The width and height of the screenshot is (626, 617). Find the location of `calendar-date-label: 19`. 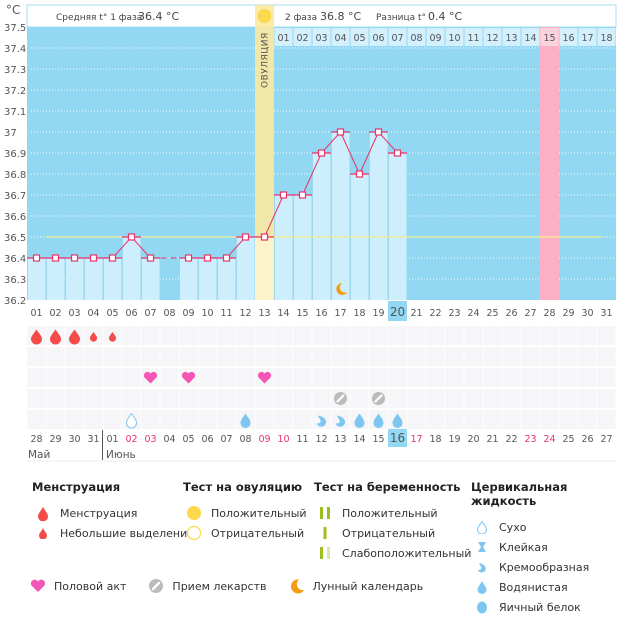

calendar-date-label: 19 is located at coordinates (454, 439).